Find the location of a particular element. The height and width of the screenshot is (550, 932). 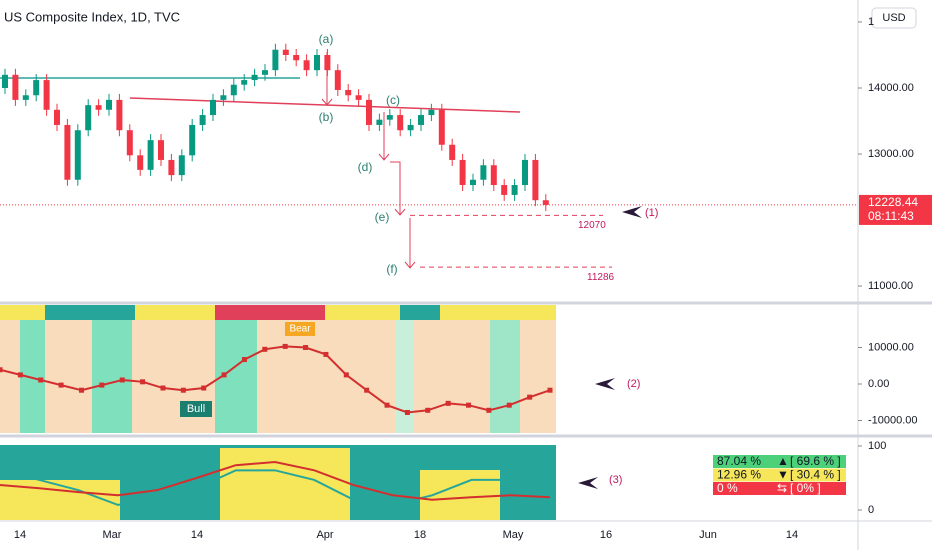

pane2-bg is located at coordinates (278, 376).